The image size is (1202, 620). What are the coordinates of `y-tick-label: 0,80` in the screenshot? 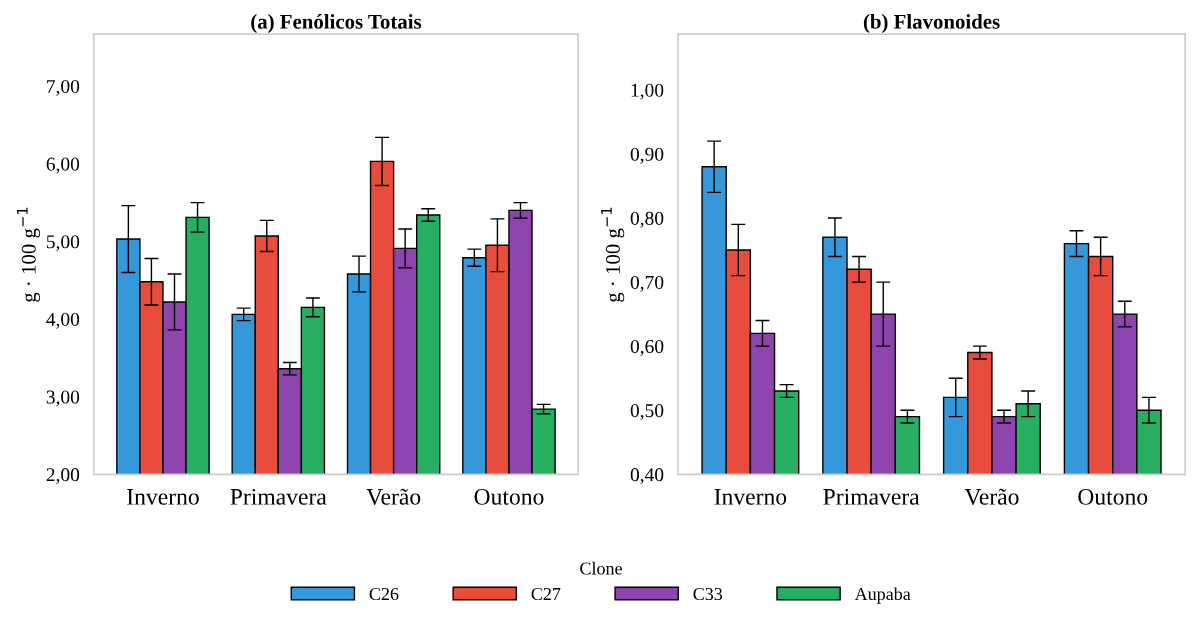 It's located at (647, 219).